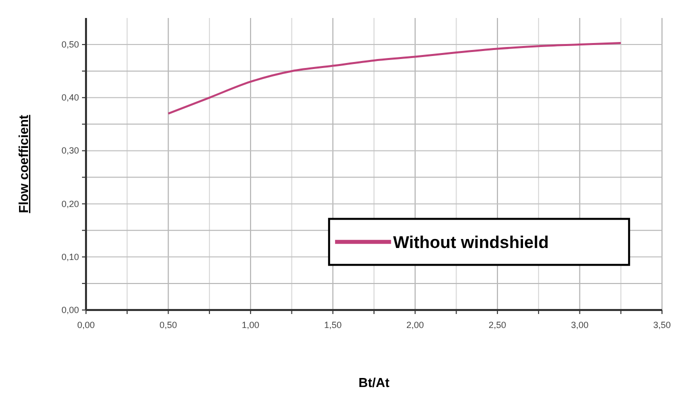  I want to click on x-tick-label: 0,50, so click(169, 325).